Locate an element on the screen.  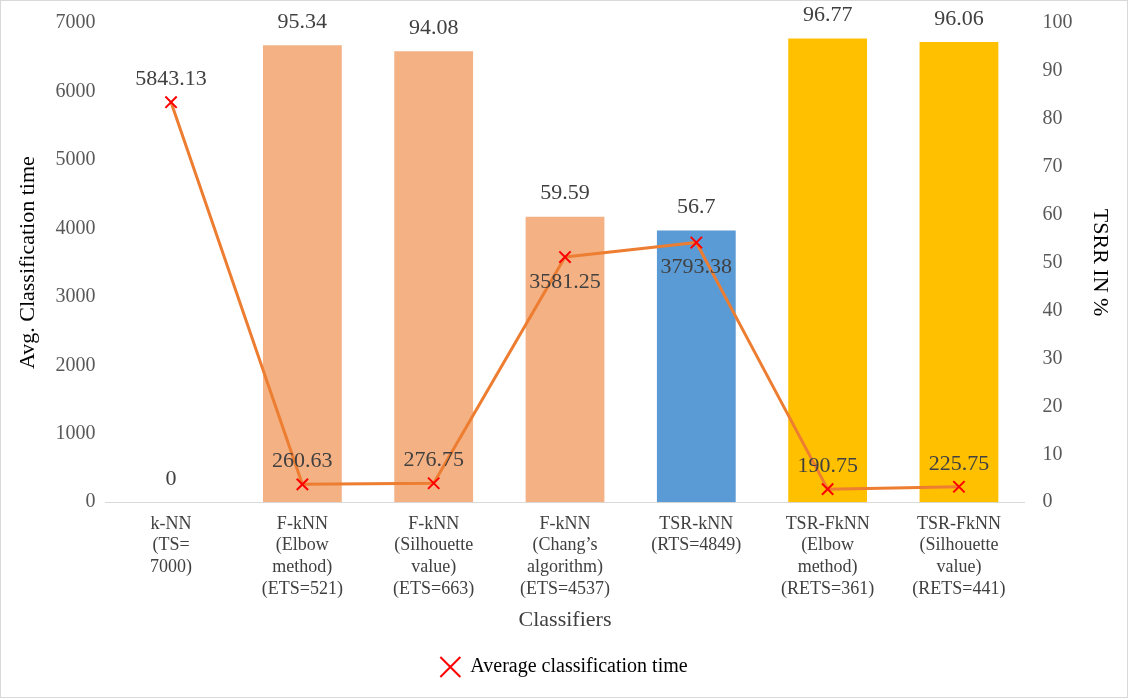
data-label: 96.77 is located at coordinates (827, 14).